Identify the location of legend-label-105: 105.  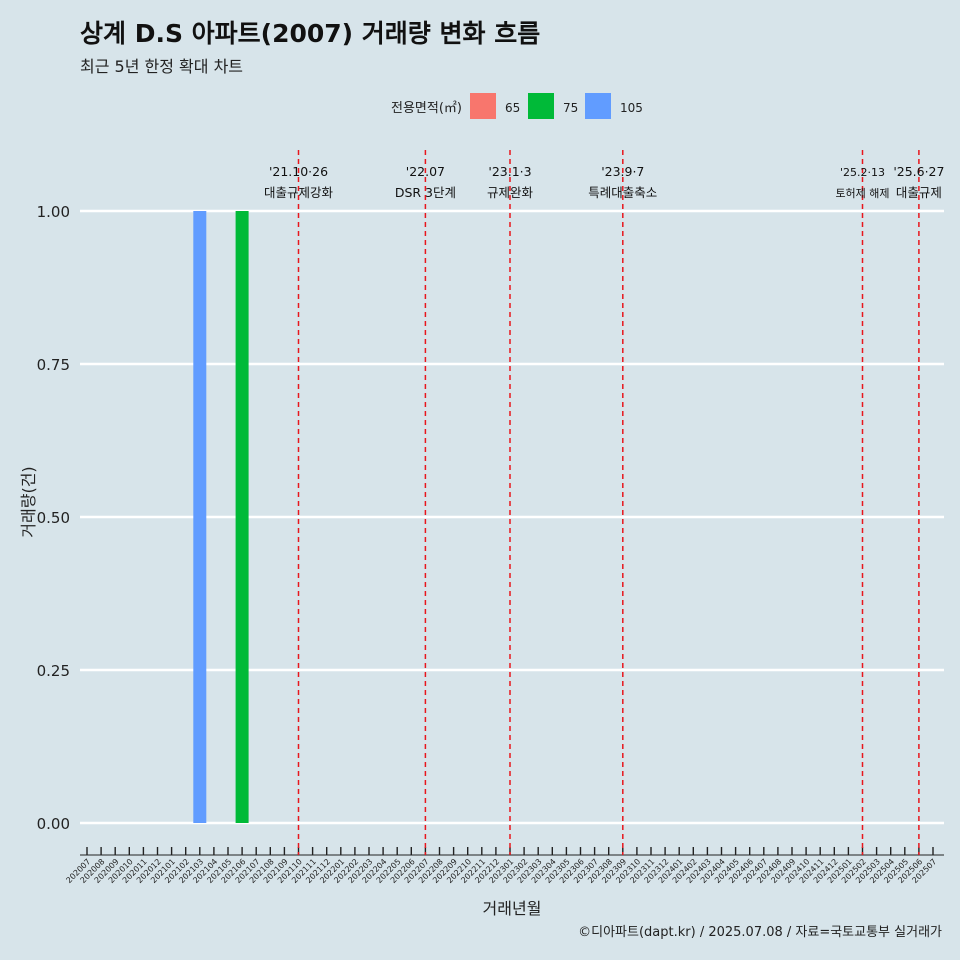
(631, 108).